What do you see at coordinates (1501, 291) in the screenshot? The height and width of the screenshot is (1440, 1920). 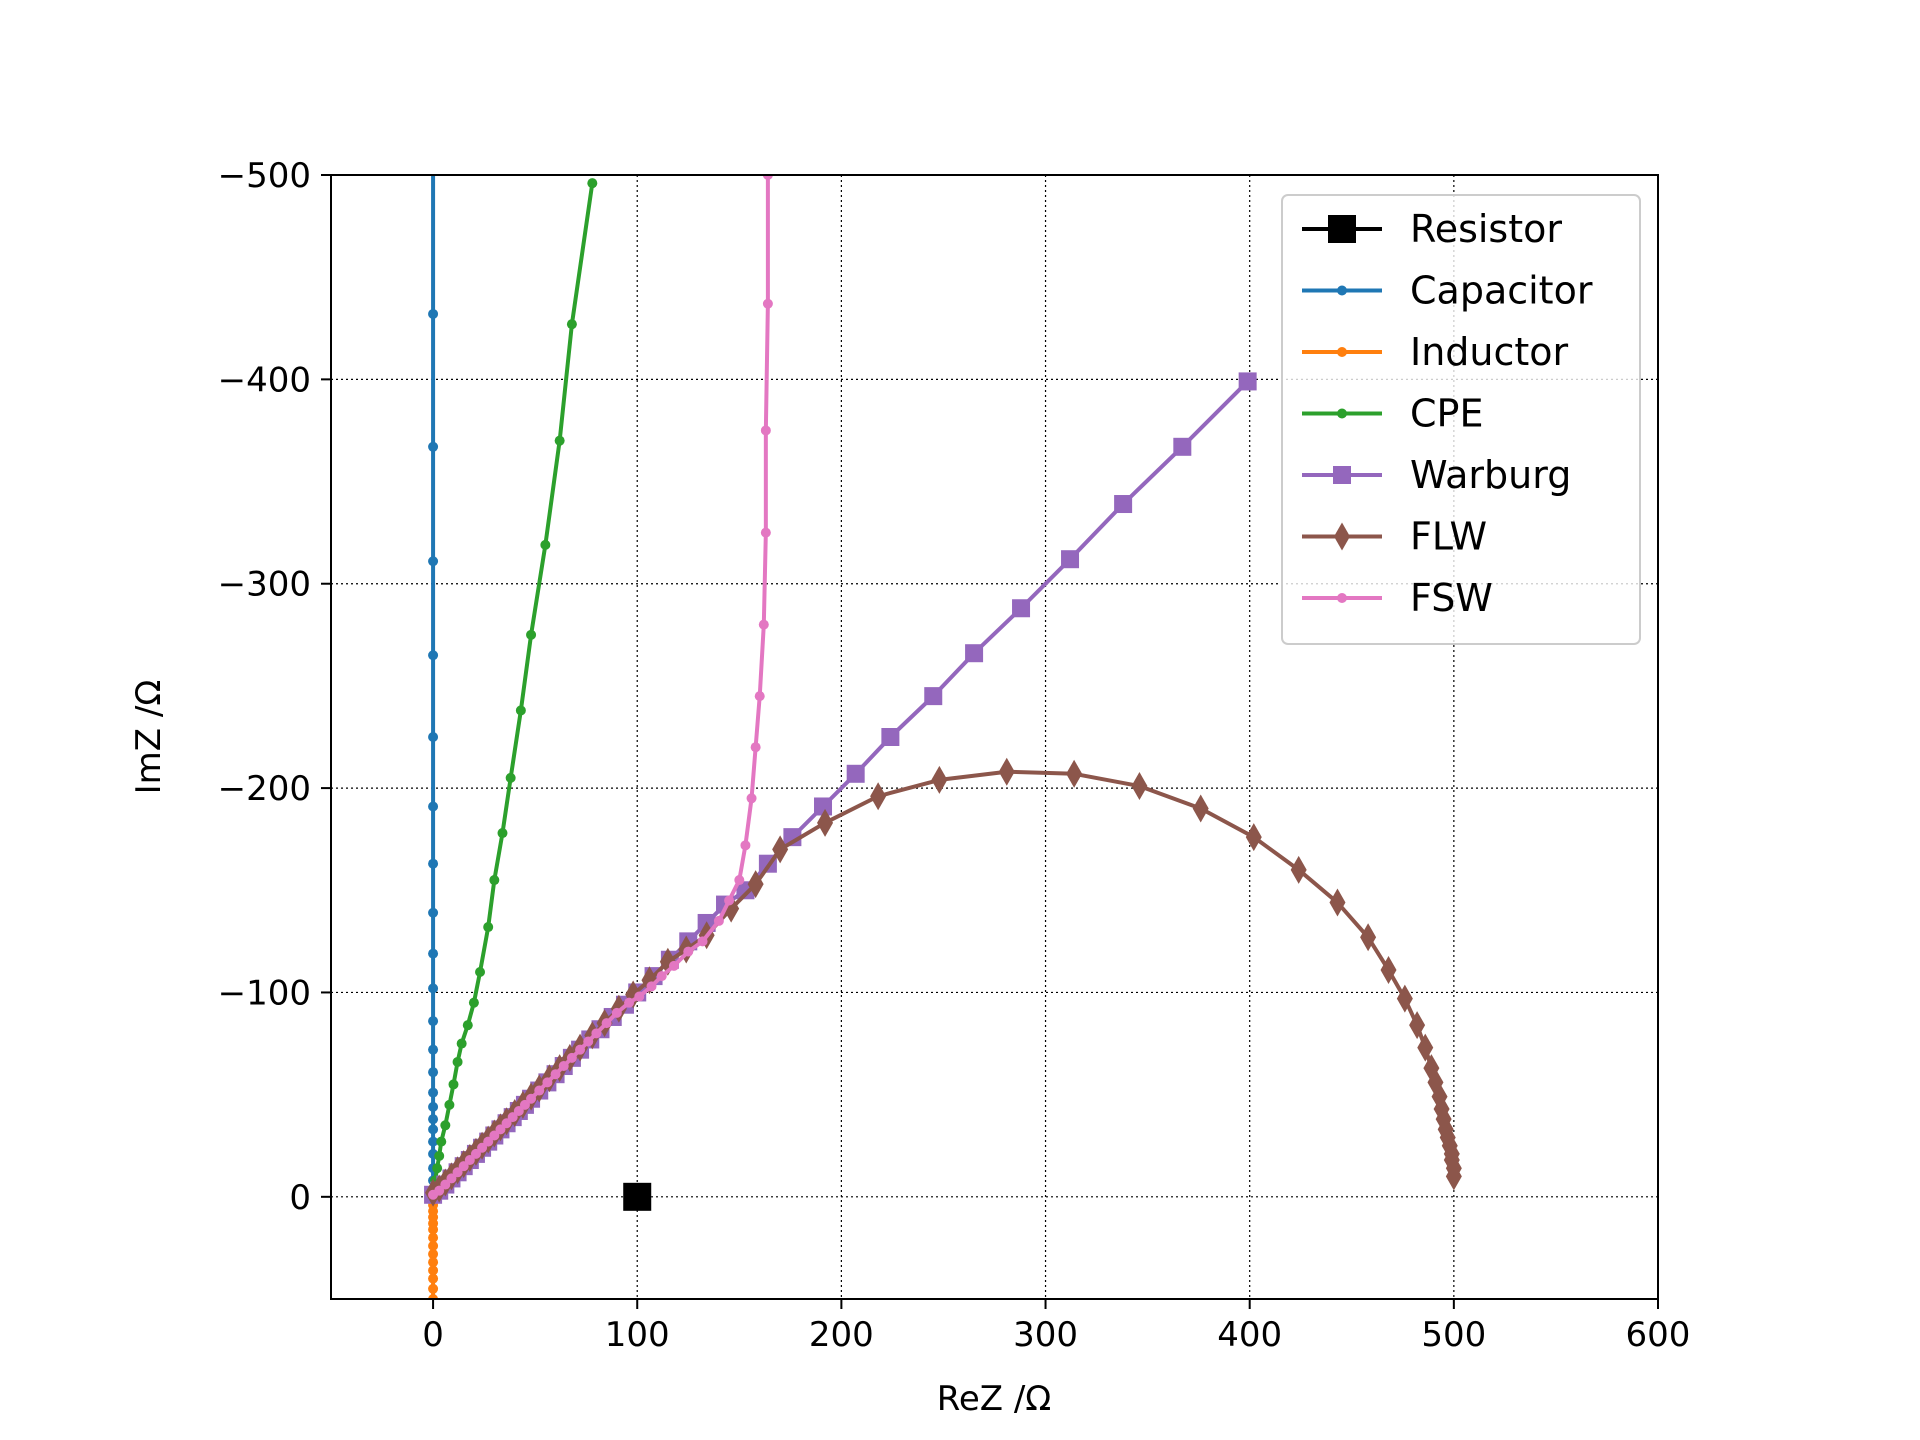 I see `legend-label: Capacitor` at bounding box center [1501, 291].